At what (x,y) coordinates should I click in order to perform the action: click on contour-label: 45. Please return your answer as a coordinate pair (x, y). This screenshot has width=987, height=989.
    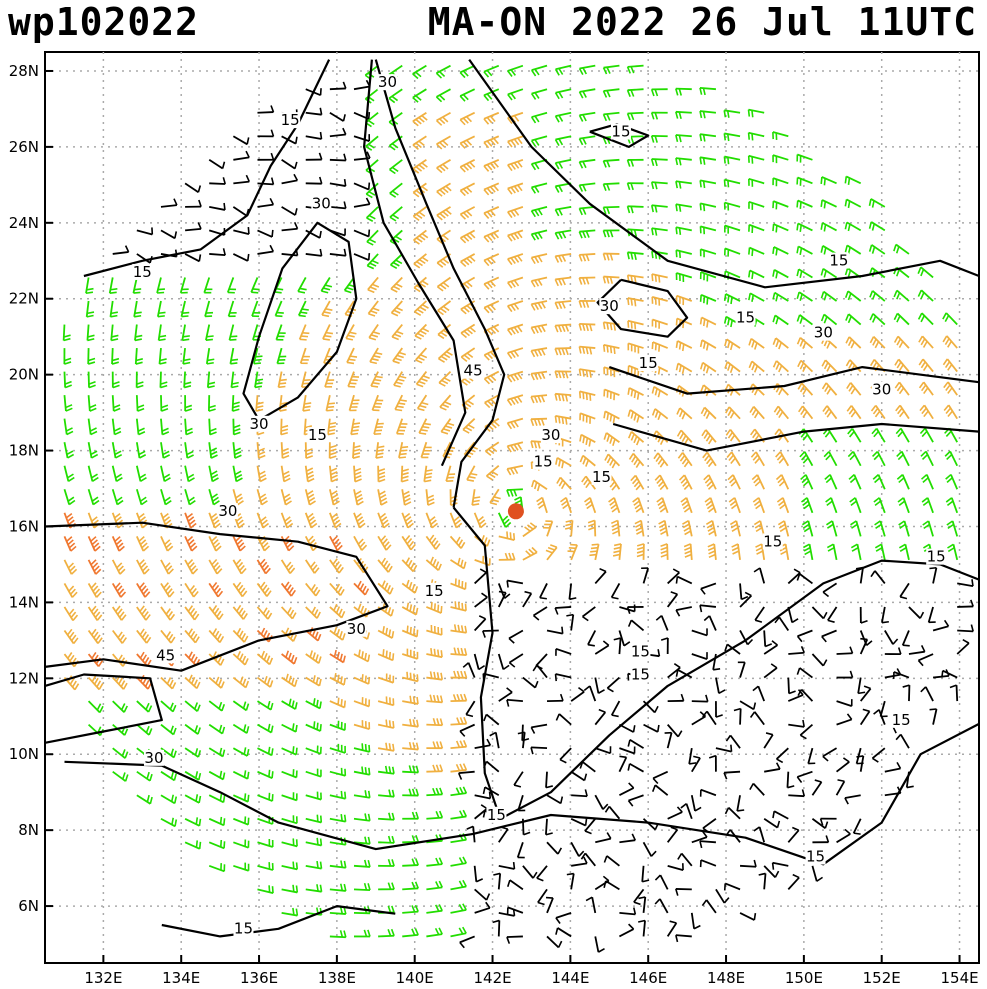
    Looking at the image, I should click on (473, 371).